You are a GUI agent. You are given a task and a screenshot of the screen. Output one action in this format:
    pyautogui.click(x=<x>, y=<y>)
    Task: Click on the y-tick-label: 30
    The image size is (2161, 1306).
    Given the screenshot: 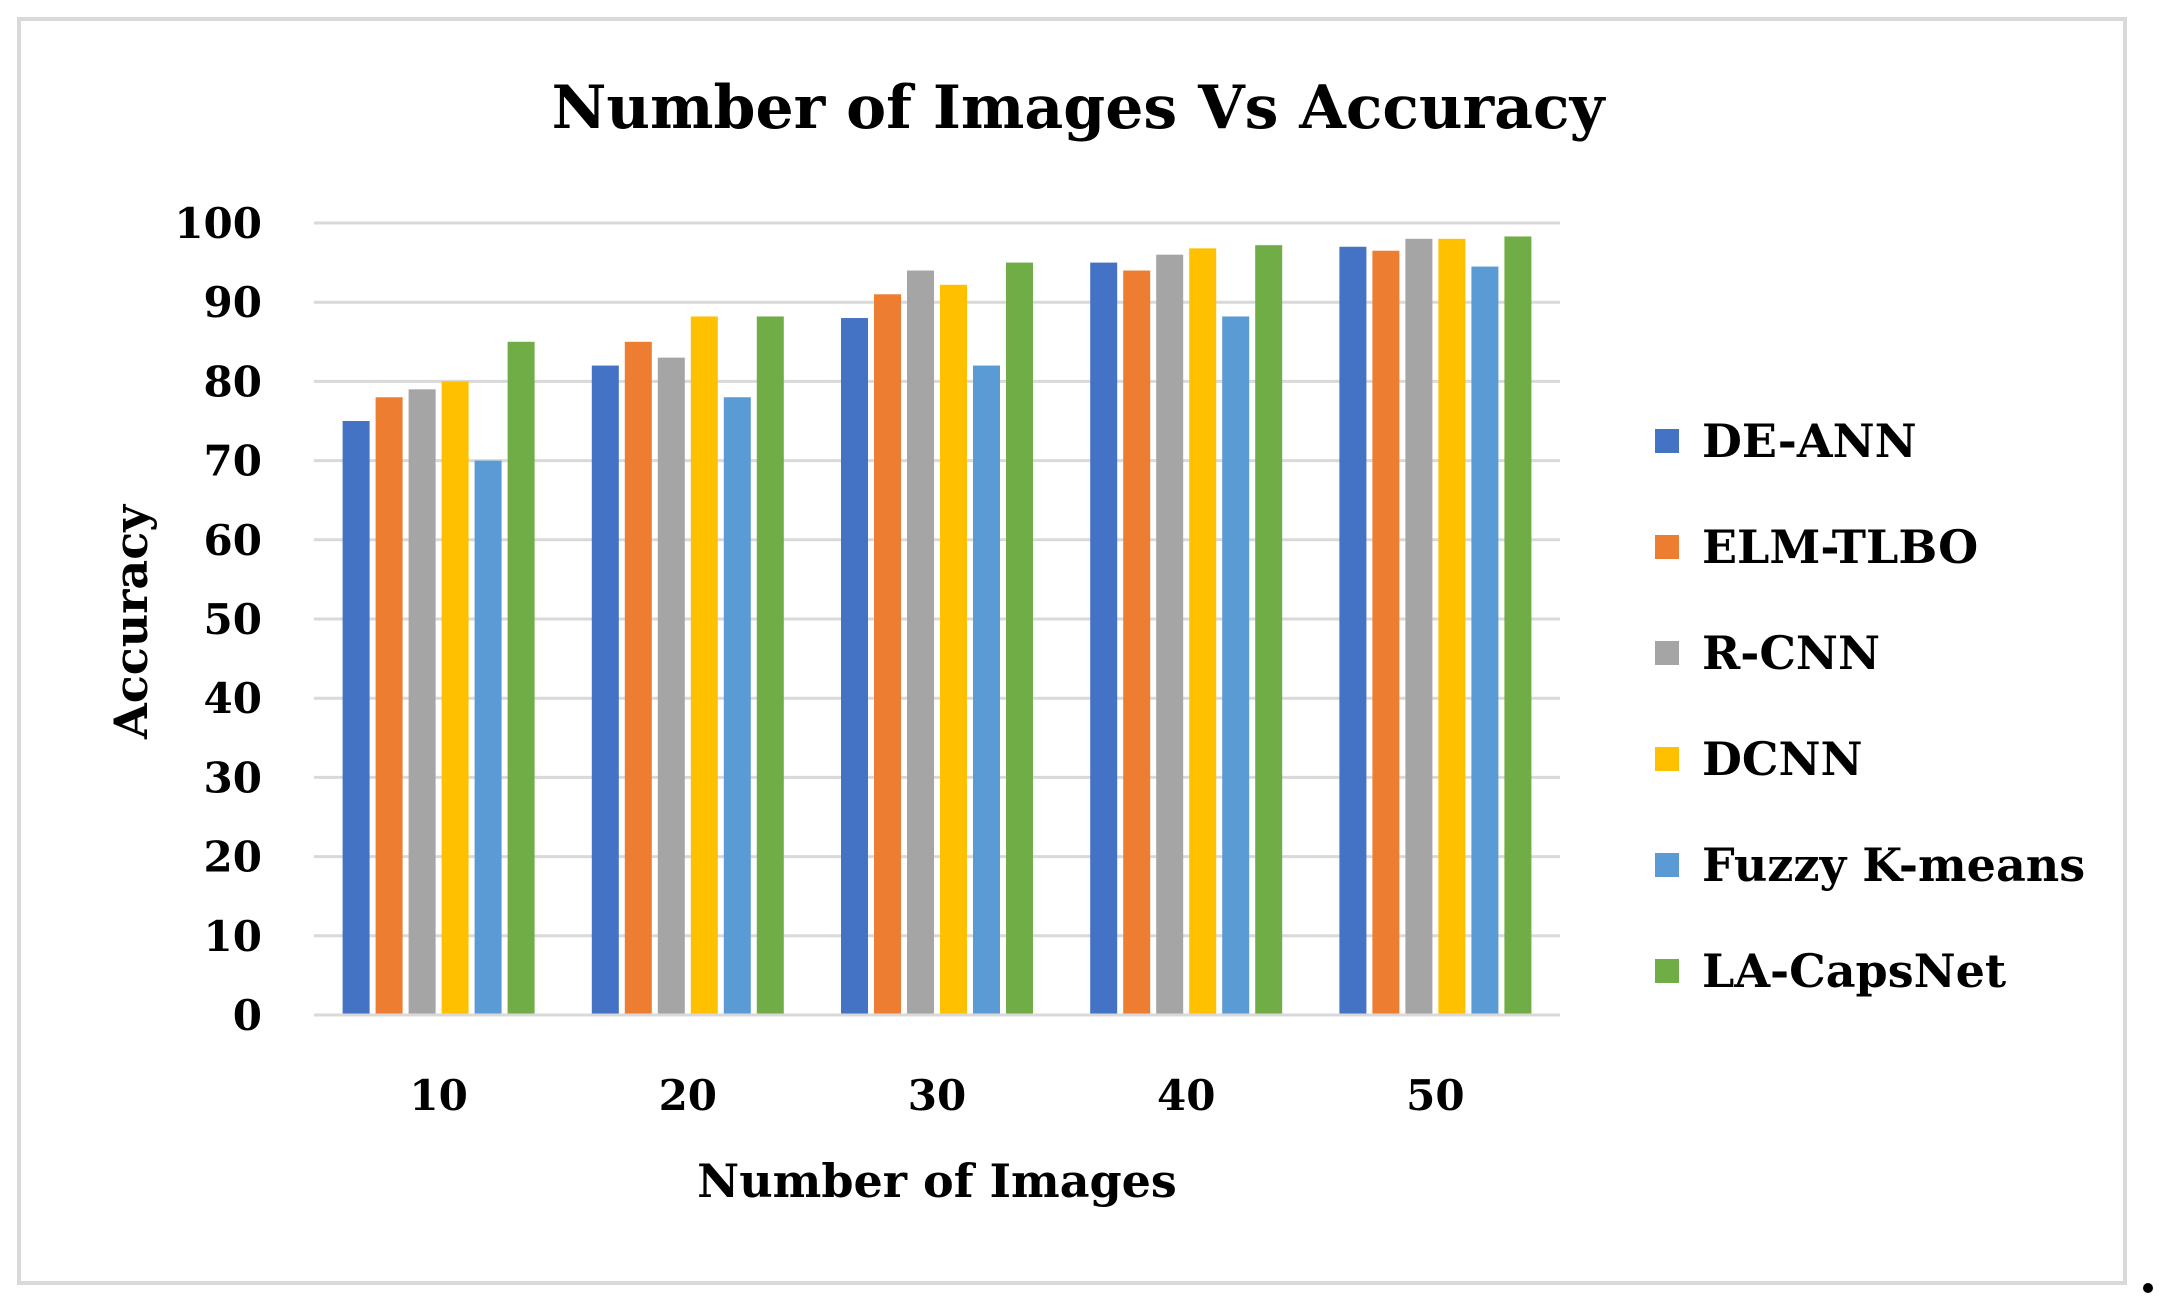 What is the action you would take?
    pyautogui.click(x=233, y=777)
    